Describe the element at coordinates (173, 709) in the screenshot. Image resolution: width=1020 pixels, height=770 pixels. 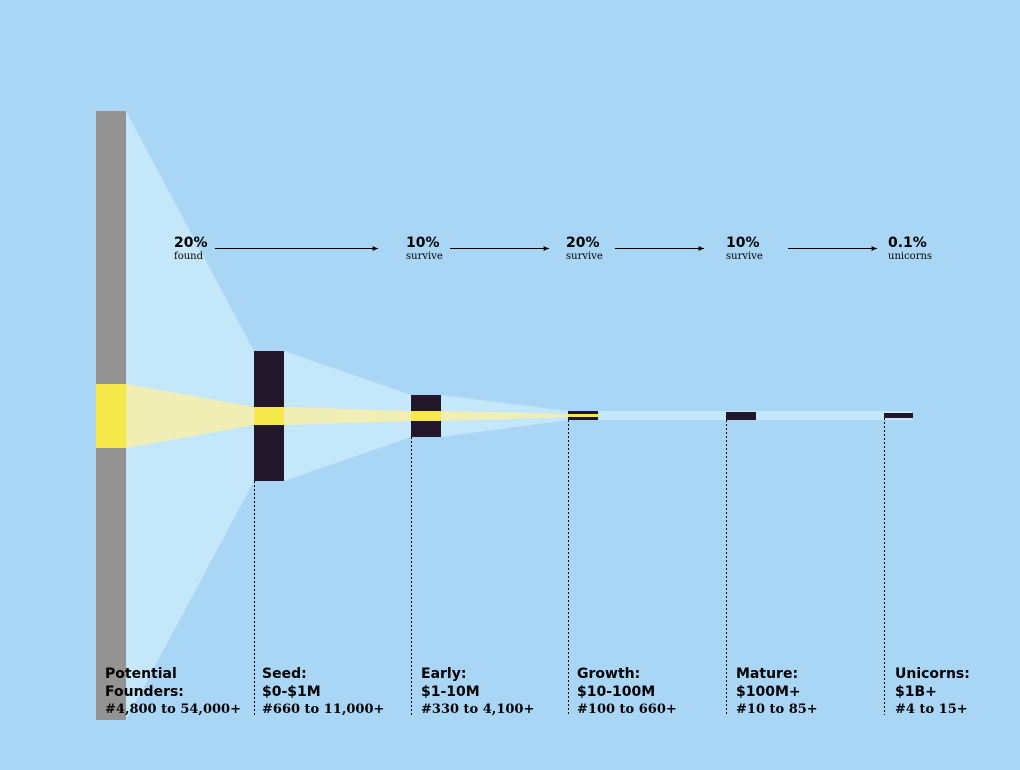
I see `stage-count: #4,800 to 54,000+` at that location.